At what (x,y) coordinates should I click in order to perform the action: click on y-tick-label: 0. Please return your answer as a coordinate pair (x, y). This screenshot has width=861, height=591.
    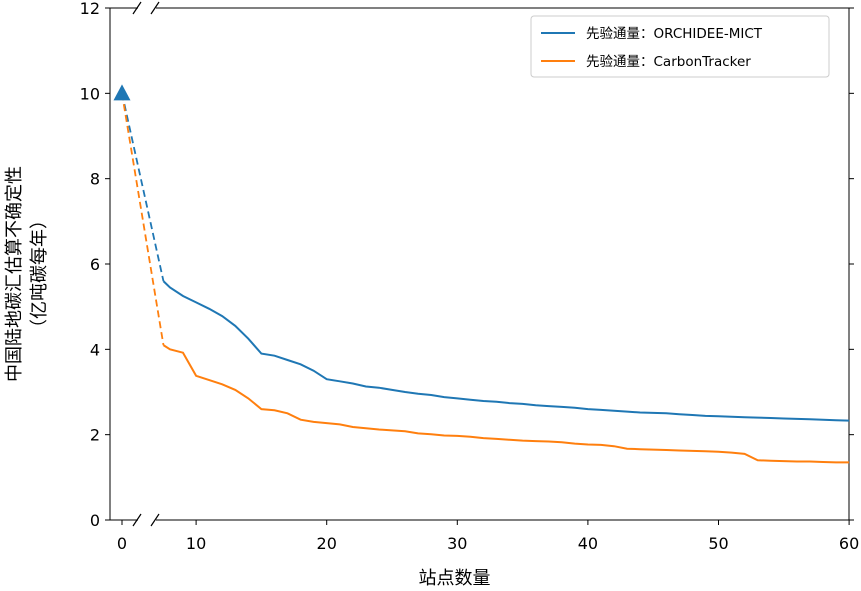
    Looking at the image, I should click on (95, 520).